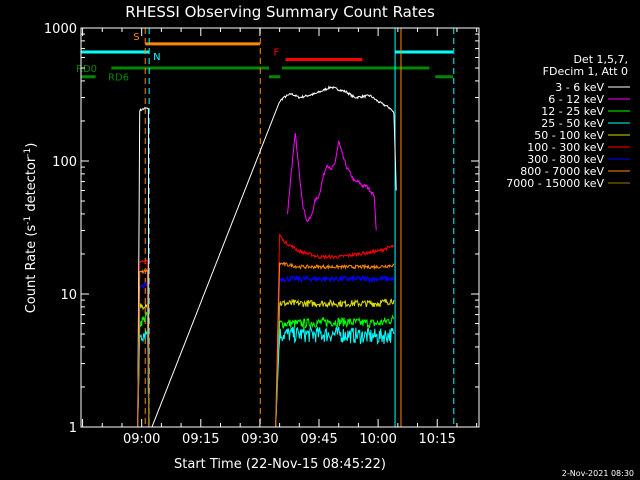 The image size is (640, 480). I want to click on y-tick-label: 100, so click(64, 162).